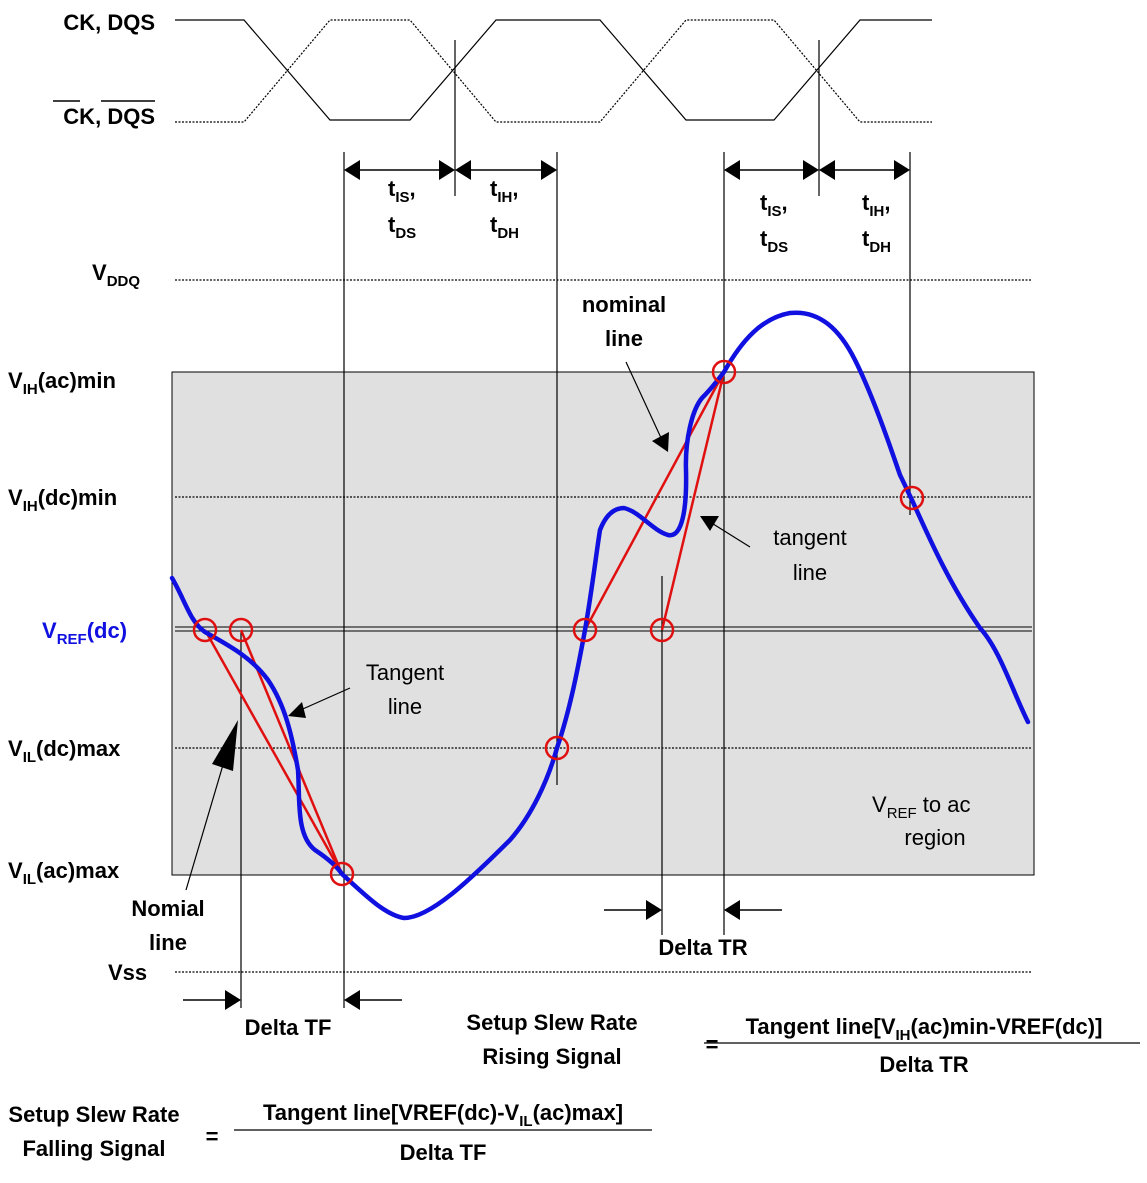 The width and height of the screenshot is (1147, 1183). I want to click on svg-text: Delta TF, so click(443, 1152).